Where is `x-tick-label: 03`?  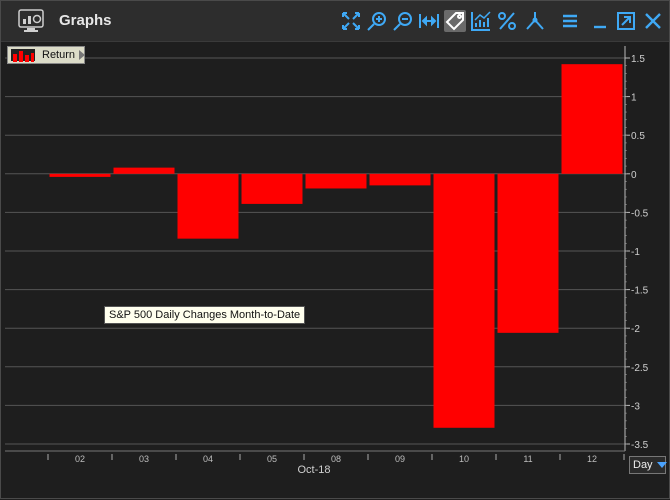 x-tick-label: 03 is located at coordinates (144, 459).